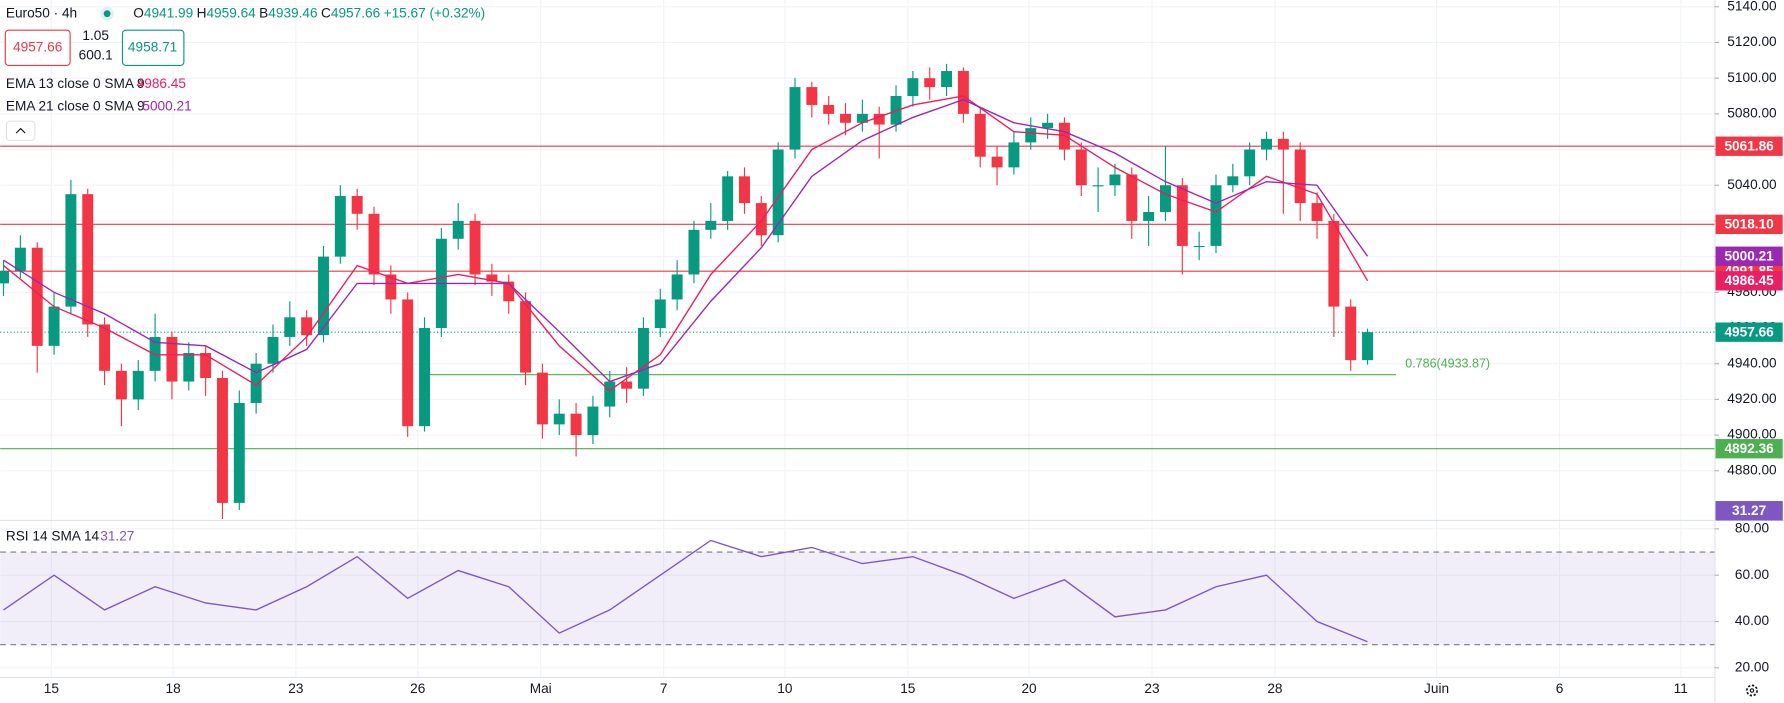  Describe the element at coordinates (138, 12) in the screenshot. I see `o-label: O` at that location.